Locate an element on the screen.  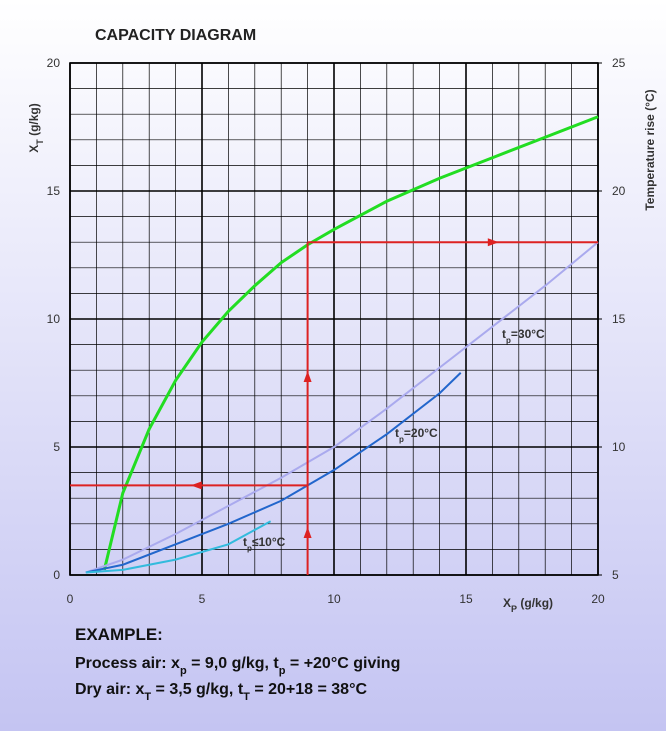
y-axis-label: XT (g/kg) is located at coordinates (36, 128).